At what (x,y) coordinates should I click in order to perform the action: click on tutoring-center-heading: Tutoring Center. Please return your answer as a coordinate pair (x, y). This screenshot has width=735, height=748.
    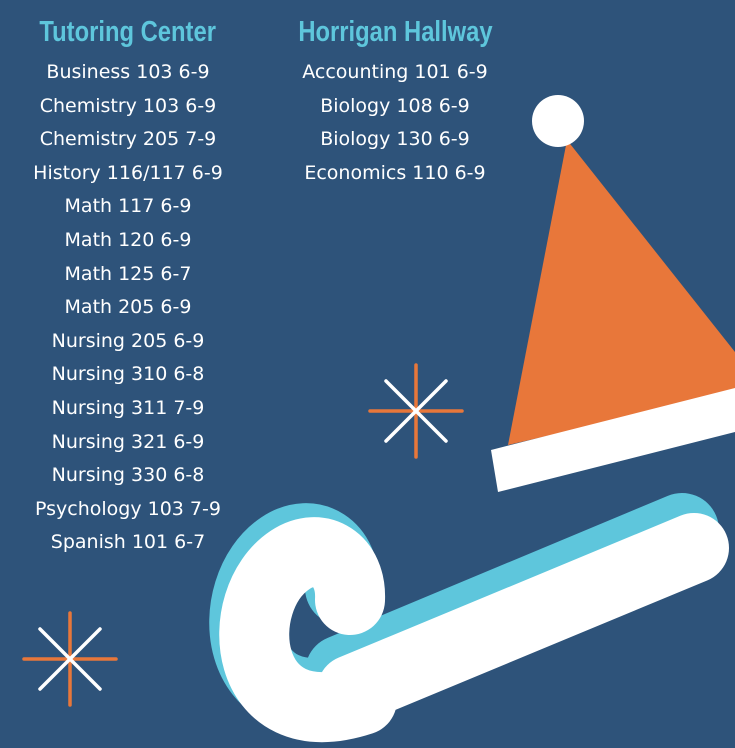
    Looking at the image, I should click on (128, 32).